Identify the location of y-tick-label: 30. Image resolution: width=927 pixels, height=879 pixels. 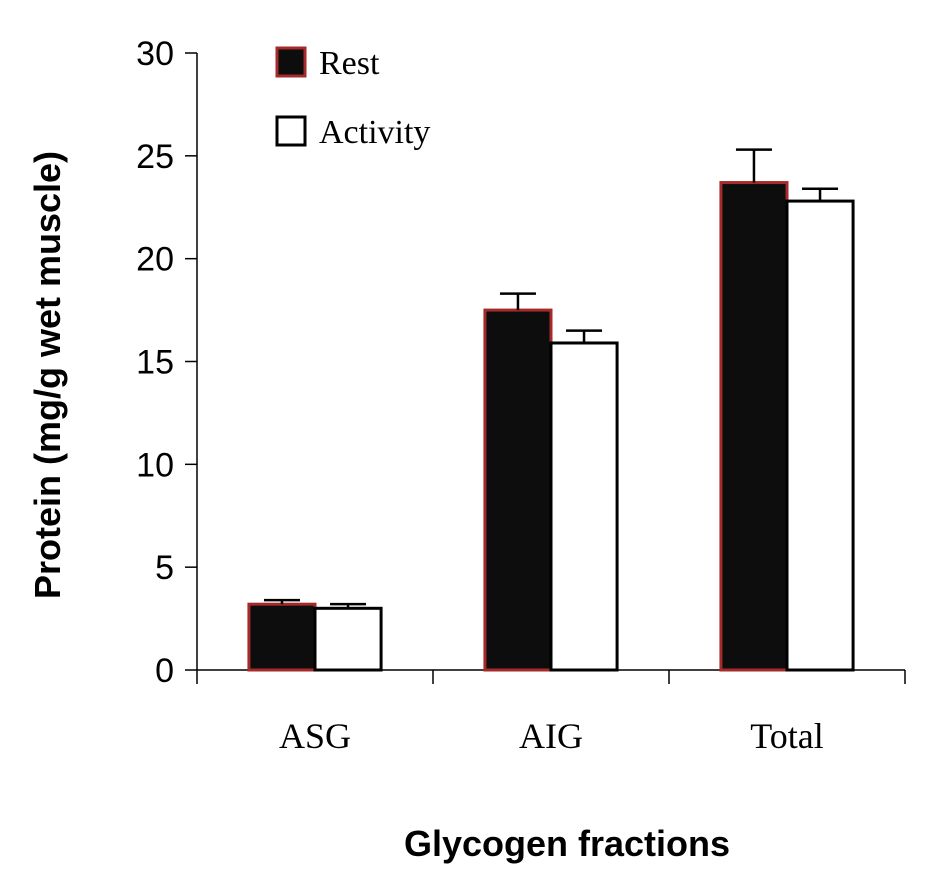
(155, 54).